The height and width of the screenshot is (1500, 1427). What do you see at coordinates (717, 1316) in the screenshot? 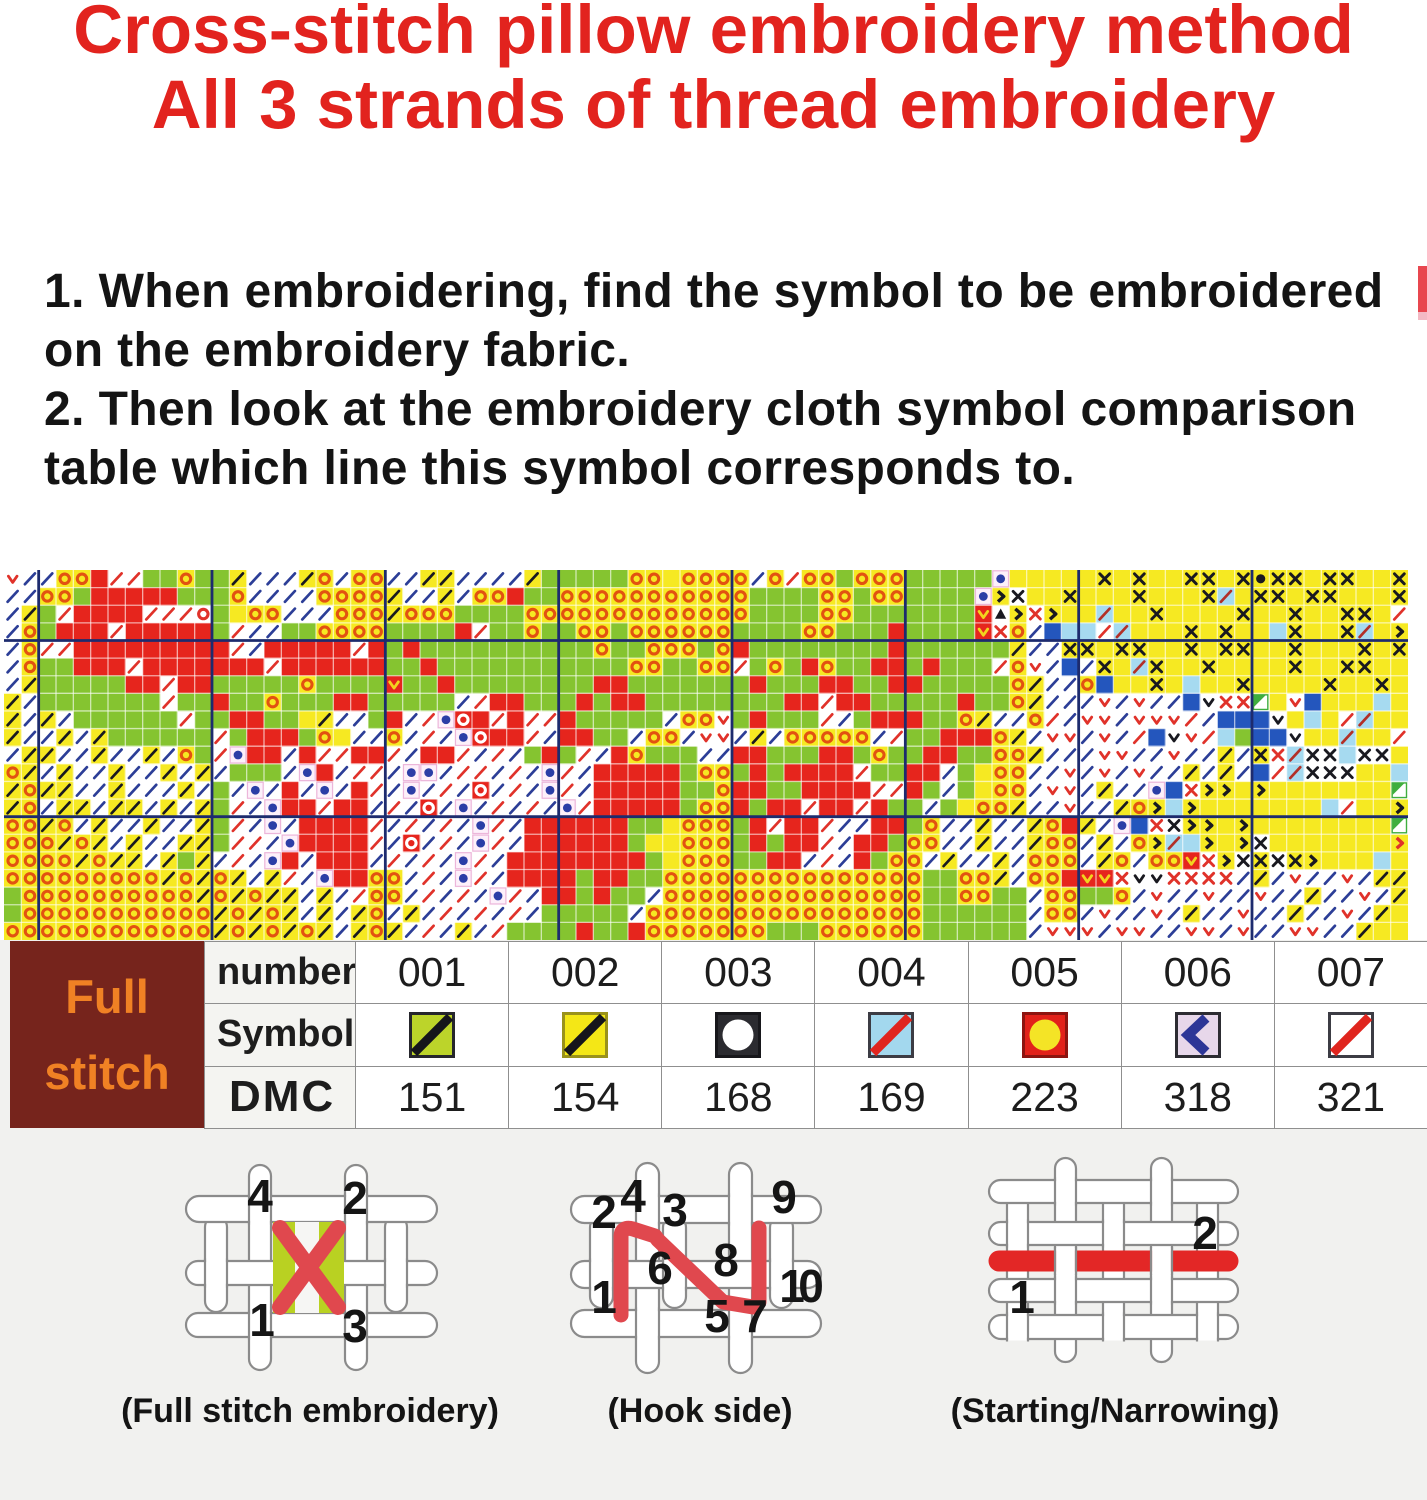
I see `svg-text: 5` at bounding box center [717, 1316].